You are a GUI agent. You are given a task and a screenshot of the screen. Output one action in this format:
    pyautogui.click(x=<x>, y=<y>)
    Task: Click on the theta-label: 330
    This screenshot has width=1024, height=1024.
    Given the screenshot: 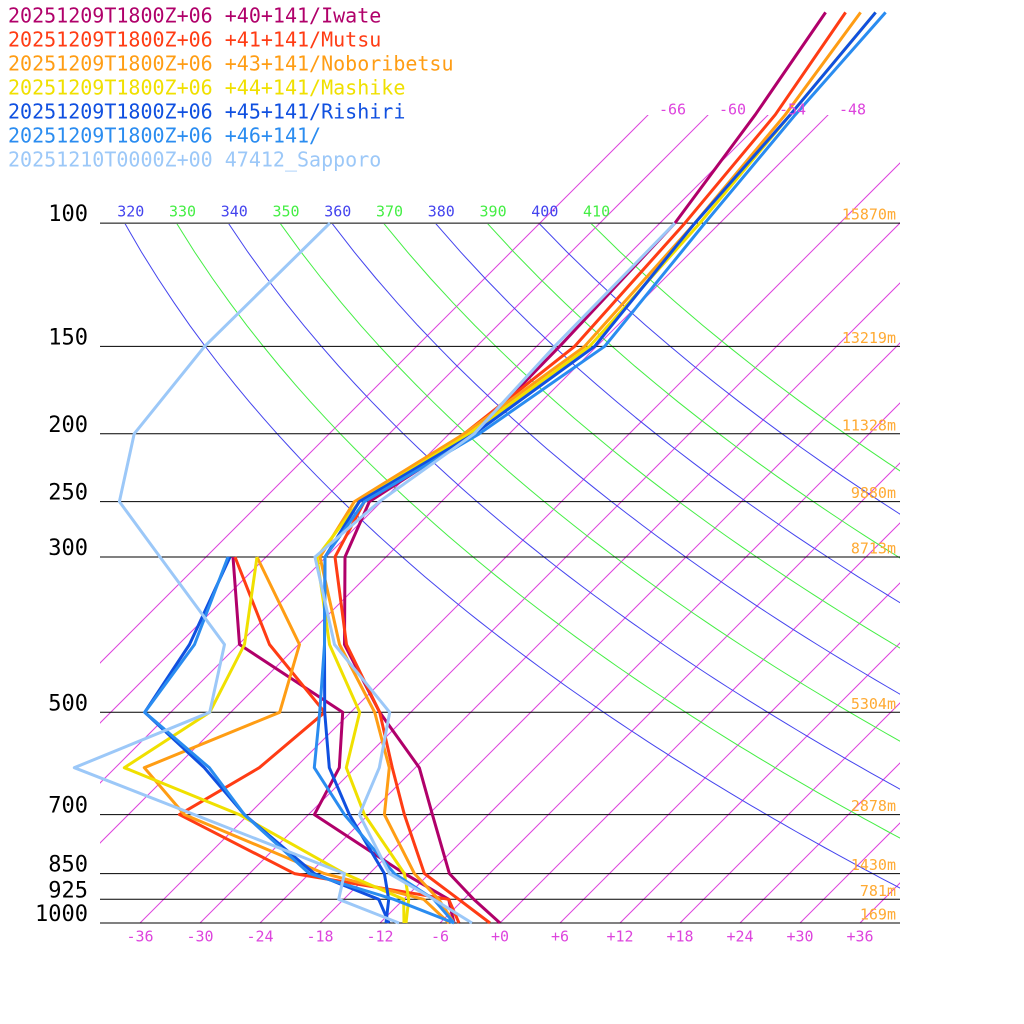 What is the action you would take?
    pyautogui.click(x=182, y=212)
    